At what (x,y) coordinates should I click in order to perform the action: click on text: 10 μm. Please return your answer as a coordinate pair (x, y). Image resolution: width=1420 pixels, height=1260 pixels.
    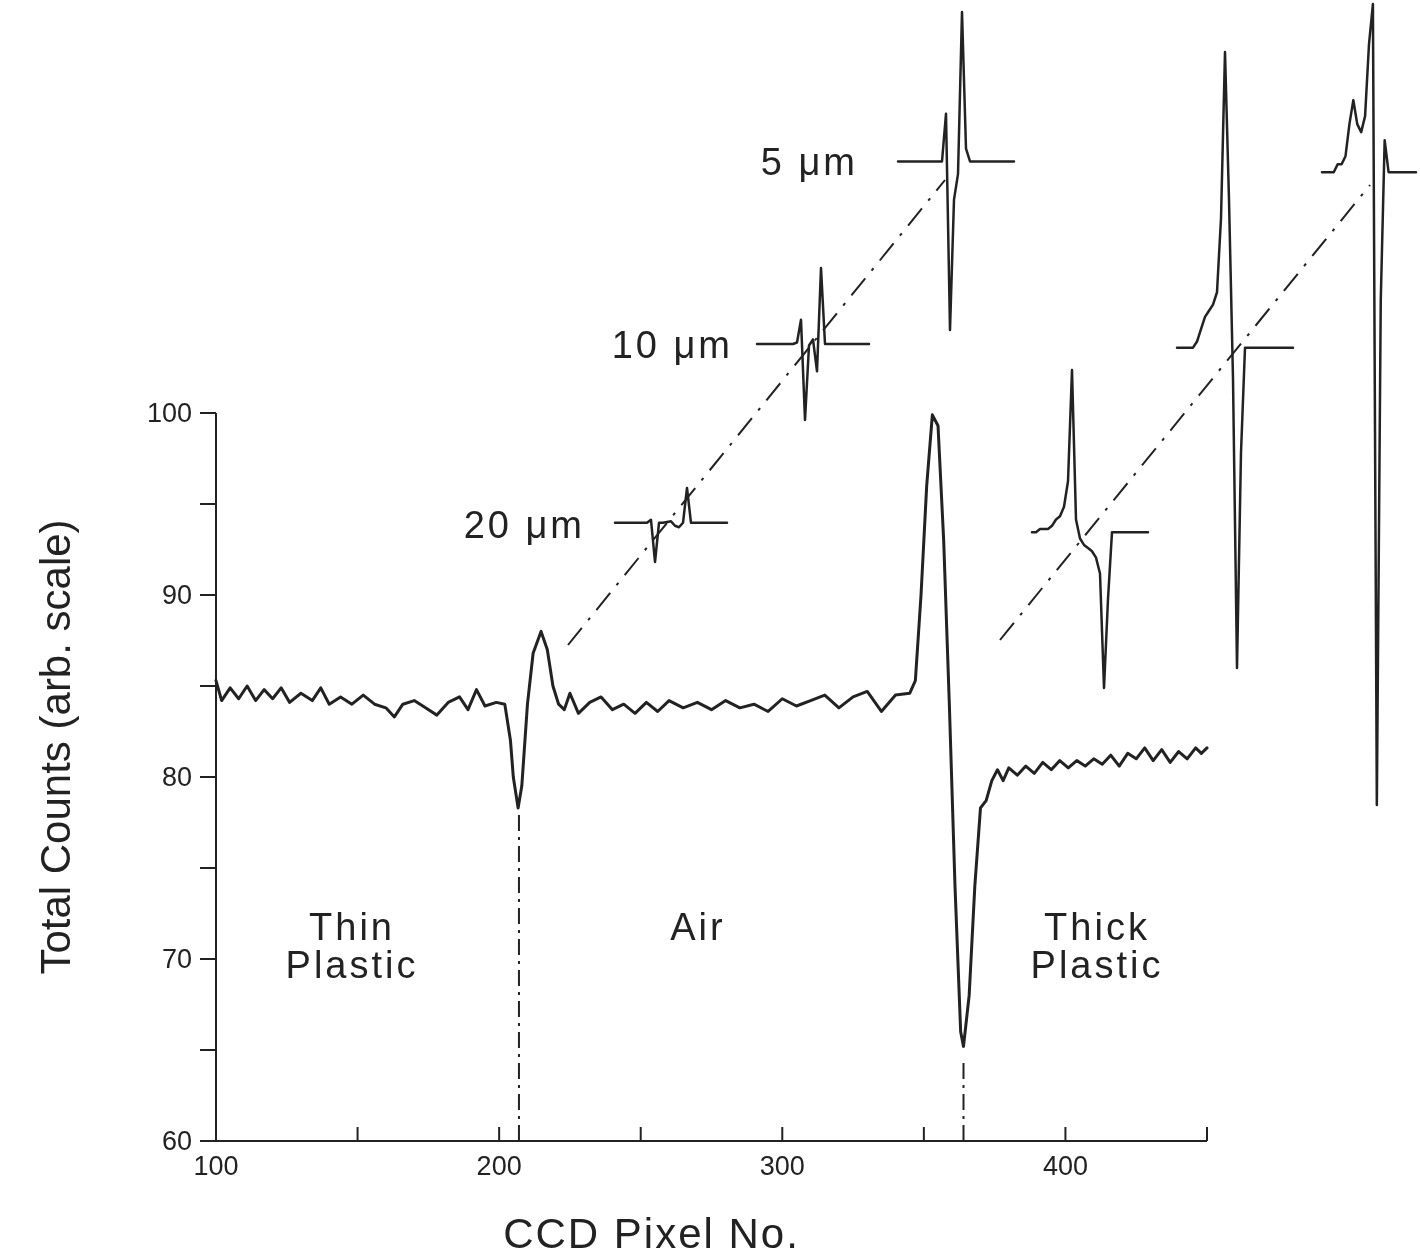
    Looking at the image, I should click on (672, 345).